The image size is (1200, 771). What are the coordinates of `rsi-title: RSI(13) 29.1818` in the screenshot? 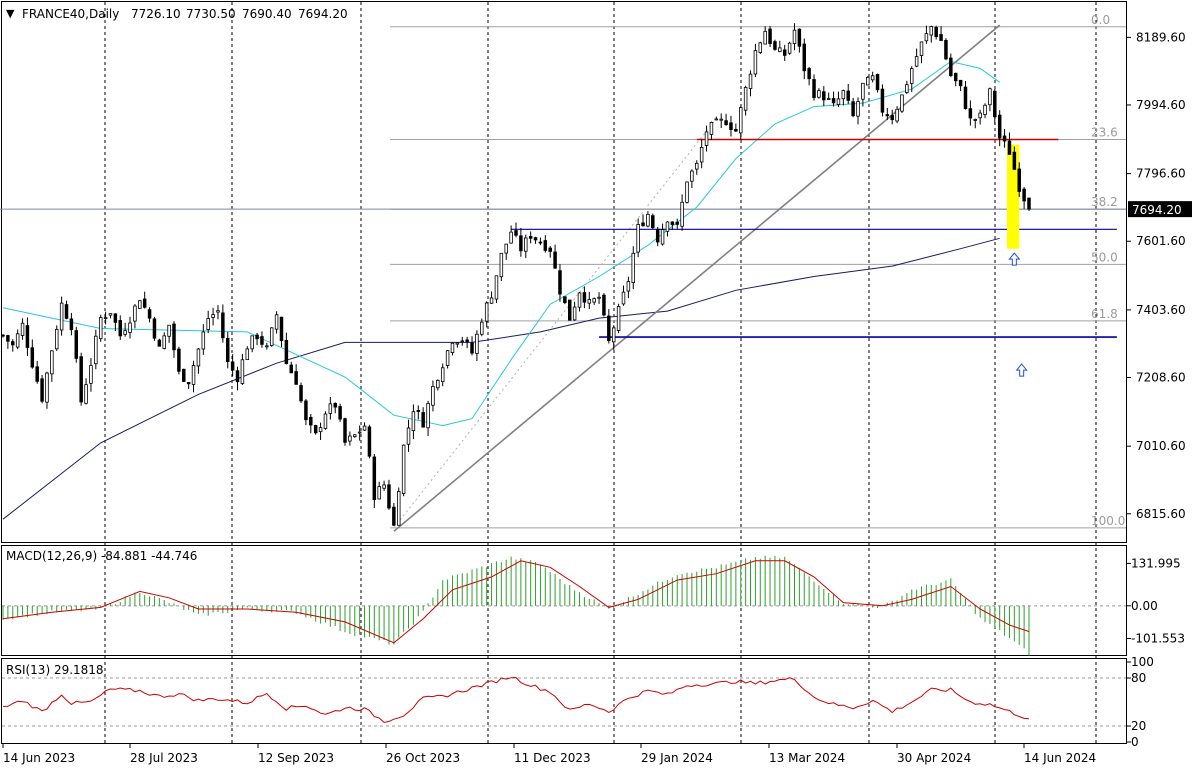 It's located at (55, 670).